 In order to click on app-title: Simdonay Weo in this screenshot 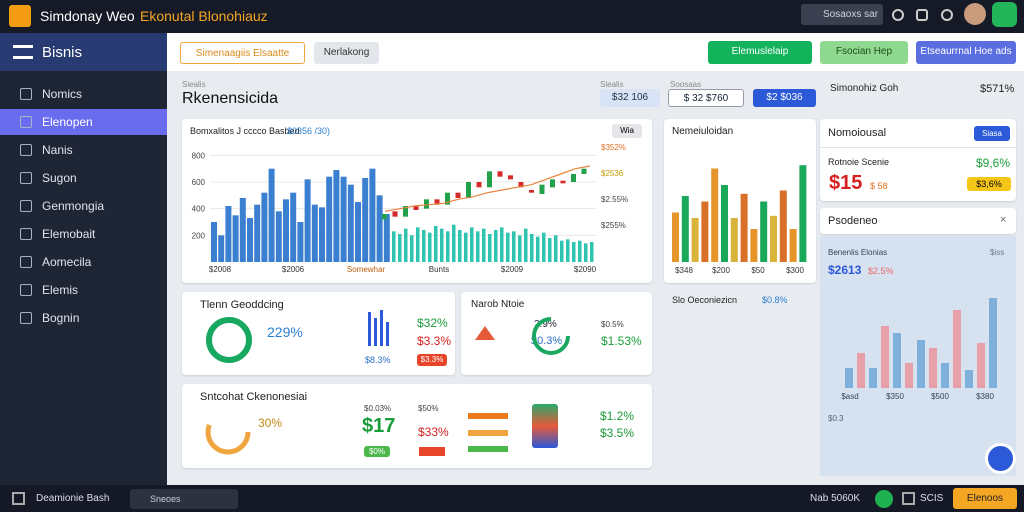, I will do `click(87, 16)`.